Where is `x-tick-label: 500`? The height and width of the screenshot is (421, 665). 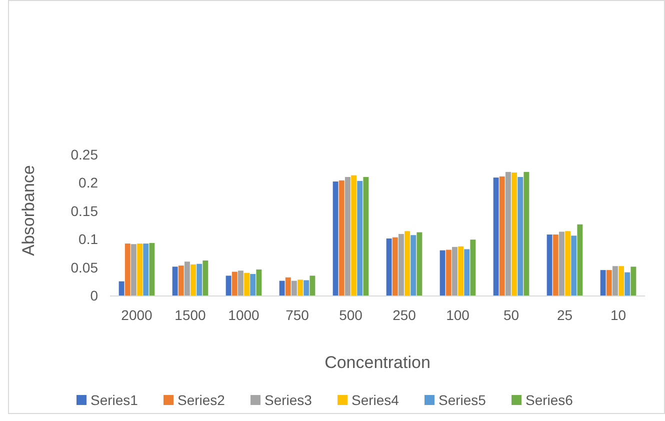
x-tick-label: 500 is located at coordinates (351, 314).